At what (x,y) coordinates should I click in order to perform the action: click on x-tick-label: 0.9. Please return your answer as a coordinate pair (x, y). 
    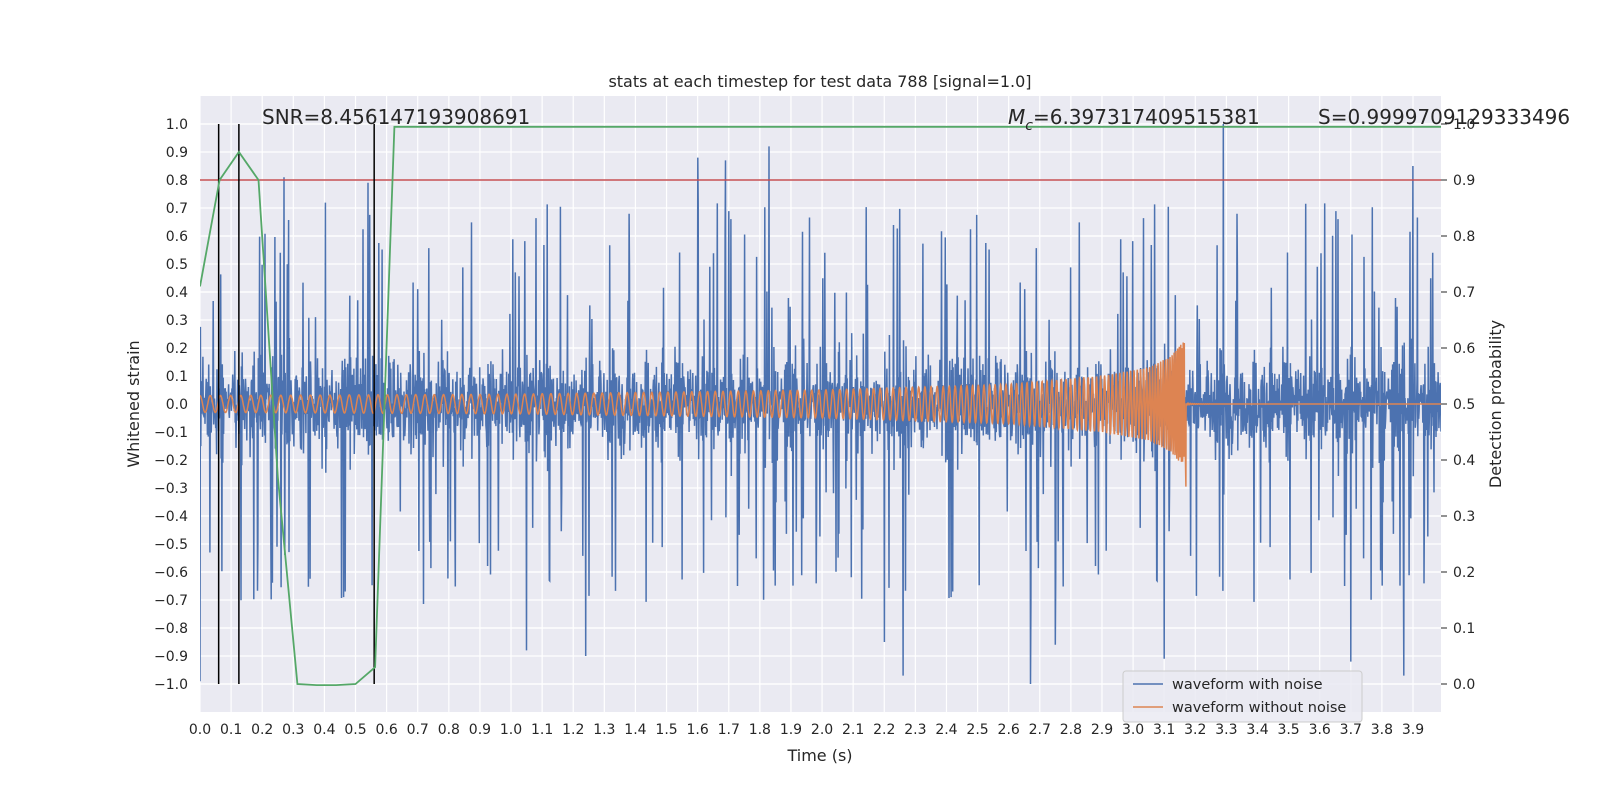
    Looking at the image, I should click on (480, 730).